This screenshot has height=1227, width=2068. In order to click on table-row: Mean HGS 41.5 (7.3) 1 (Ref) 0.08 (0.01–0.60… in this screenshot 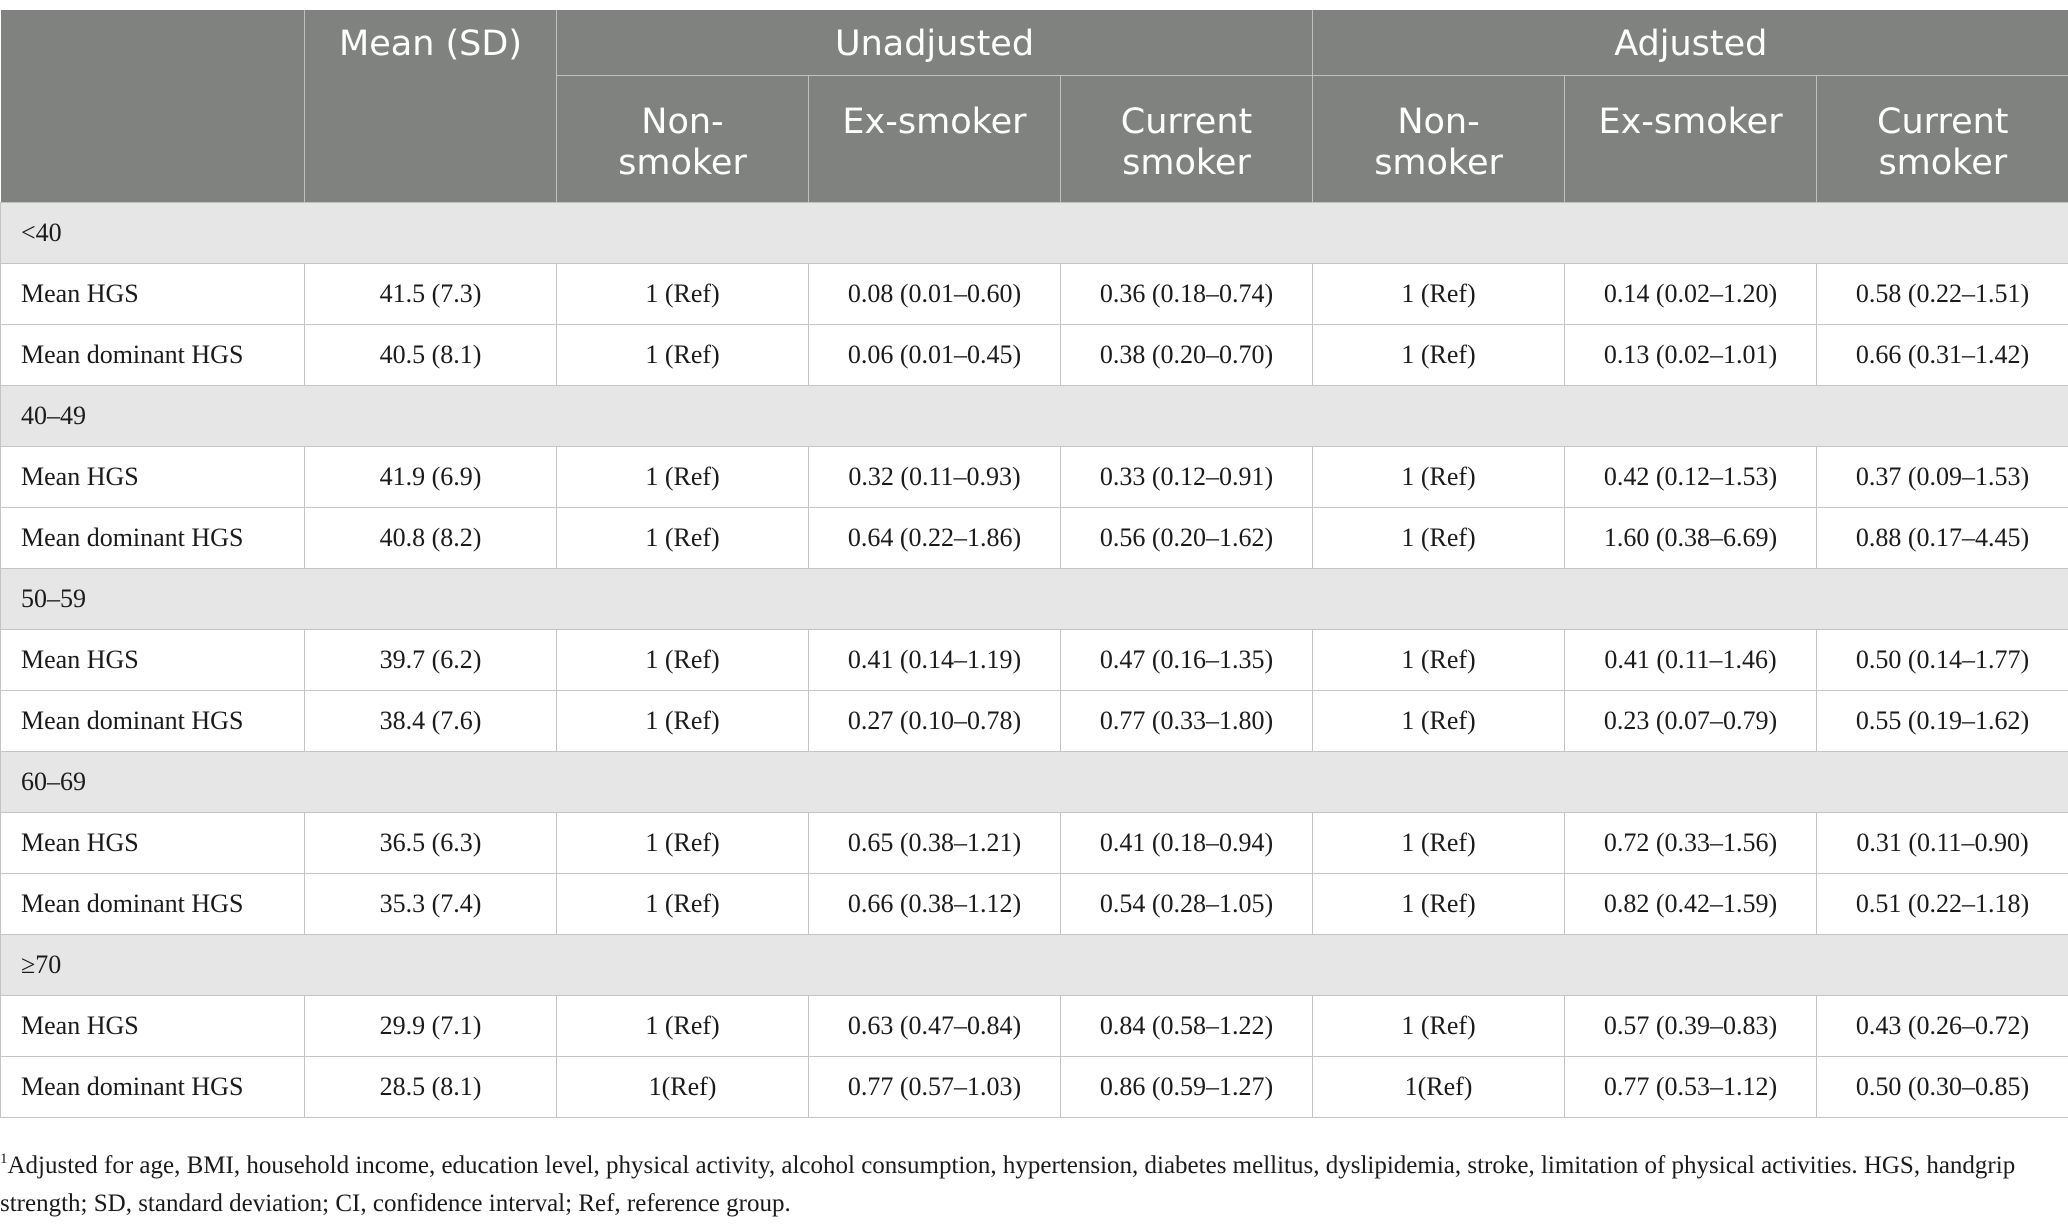, I will do `click(1034, 294)`.